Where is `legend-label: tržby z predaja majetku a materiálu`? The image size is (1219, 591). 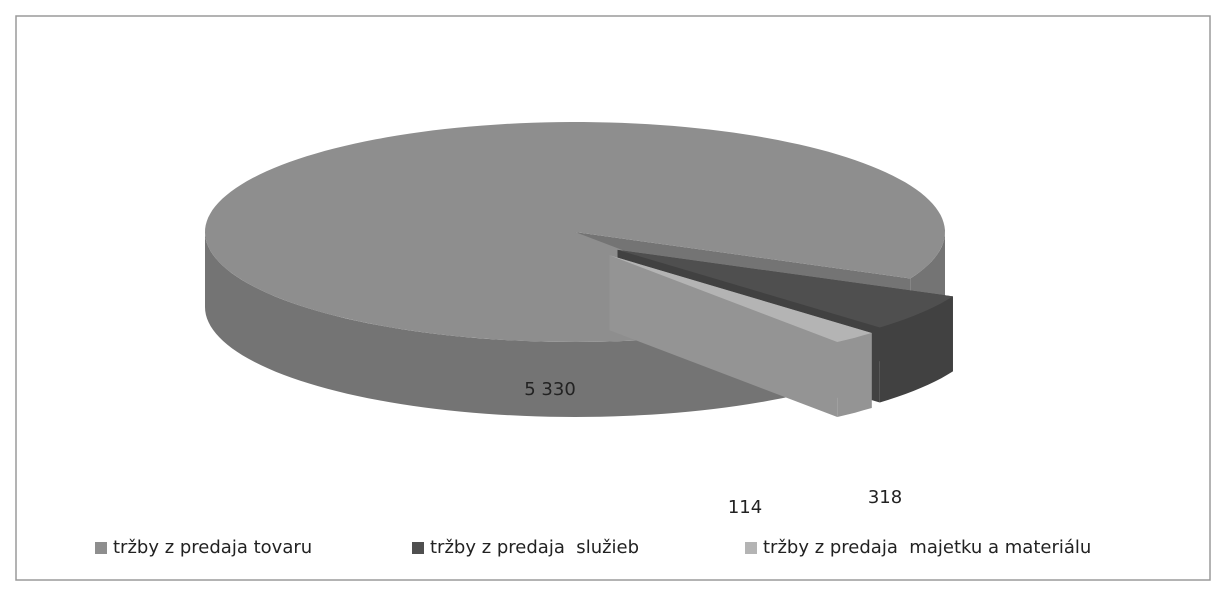
legend-label: tržby z predaja majetku a materiálu is located at coordinates (927, 547).